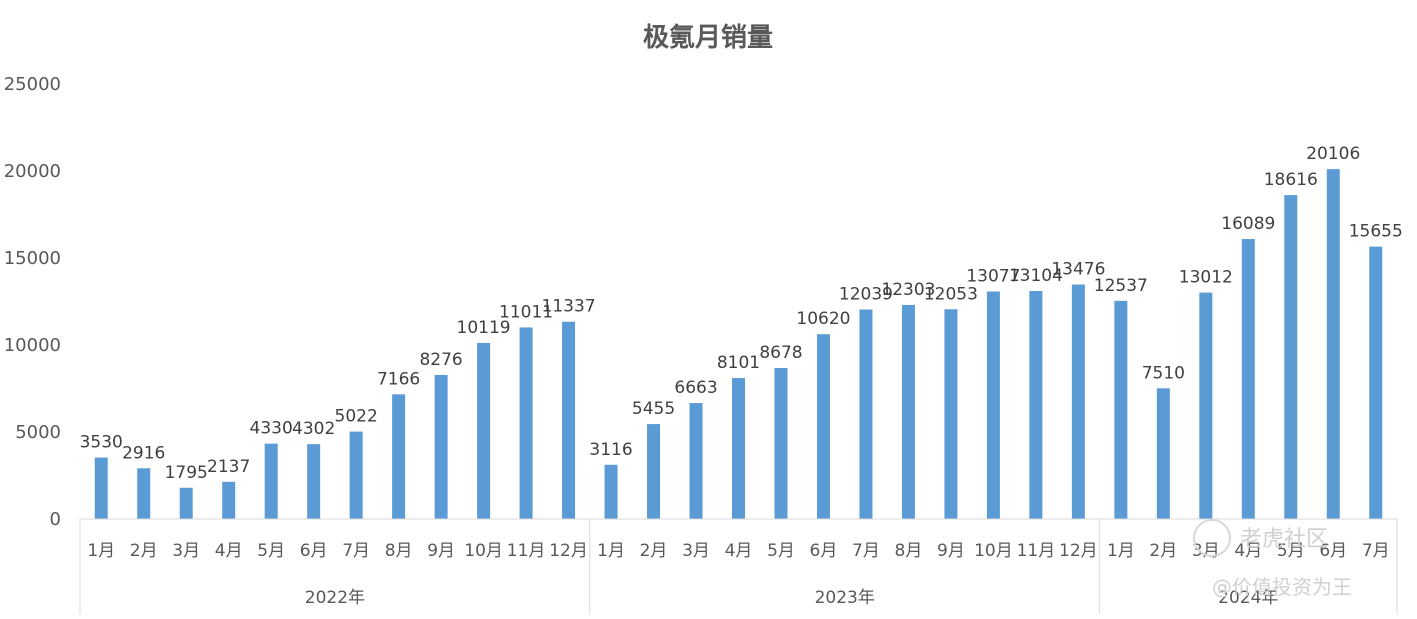  Describe the element at coordinates (1284, 539) in the screenshot. I see `watermark-line1: 老虎社区` at that location.